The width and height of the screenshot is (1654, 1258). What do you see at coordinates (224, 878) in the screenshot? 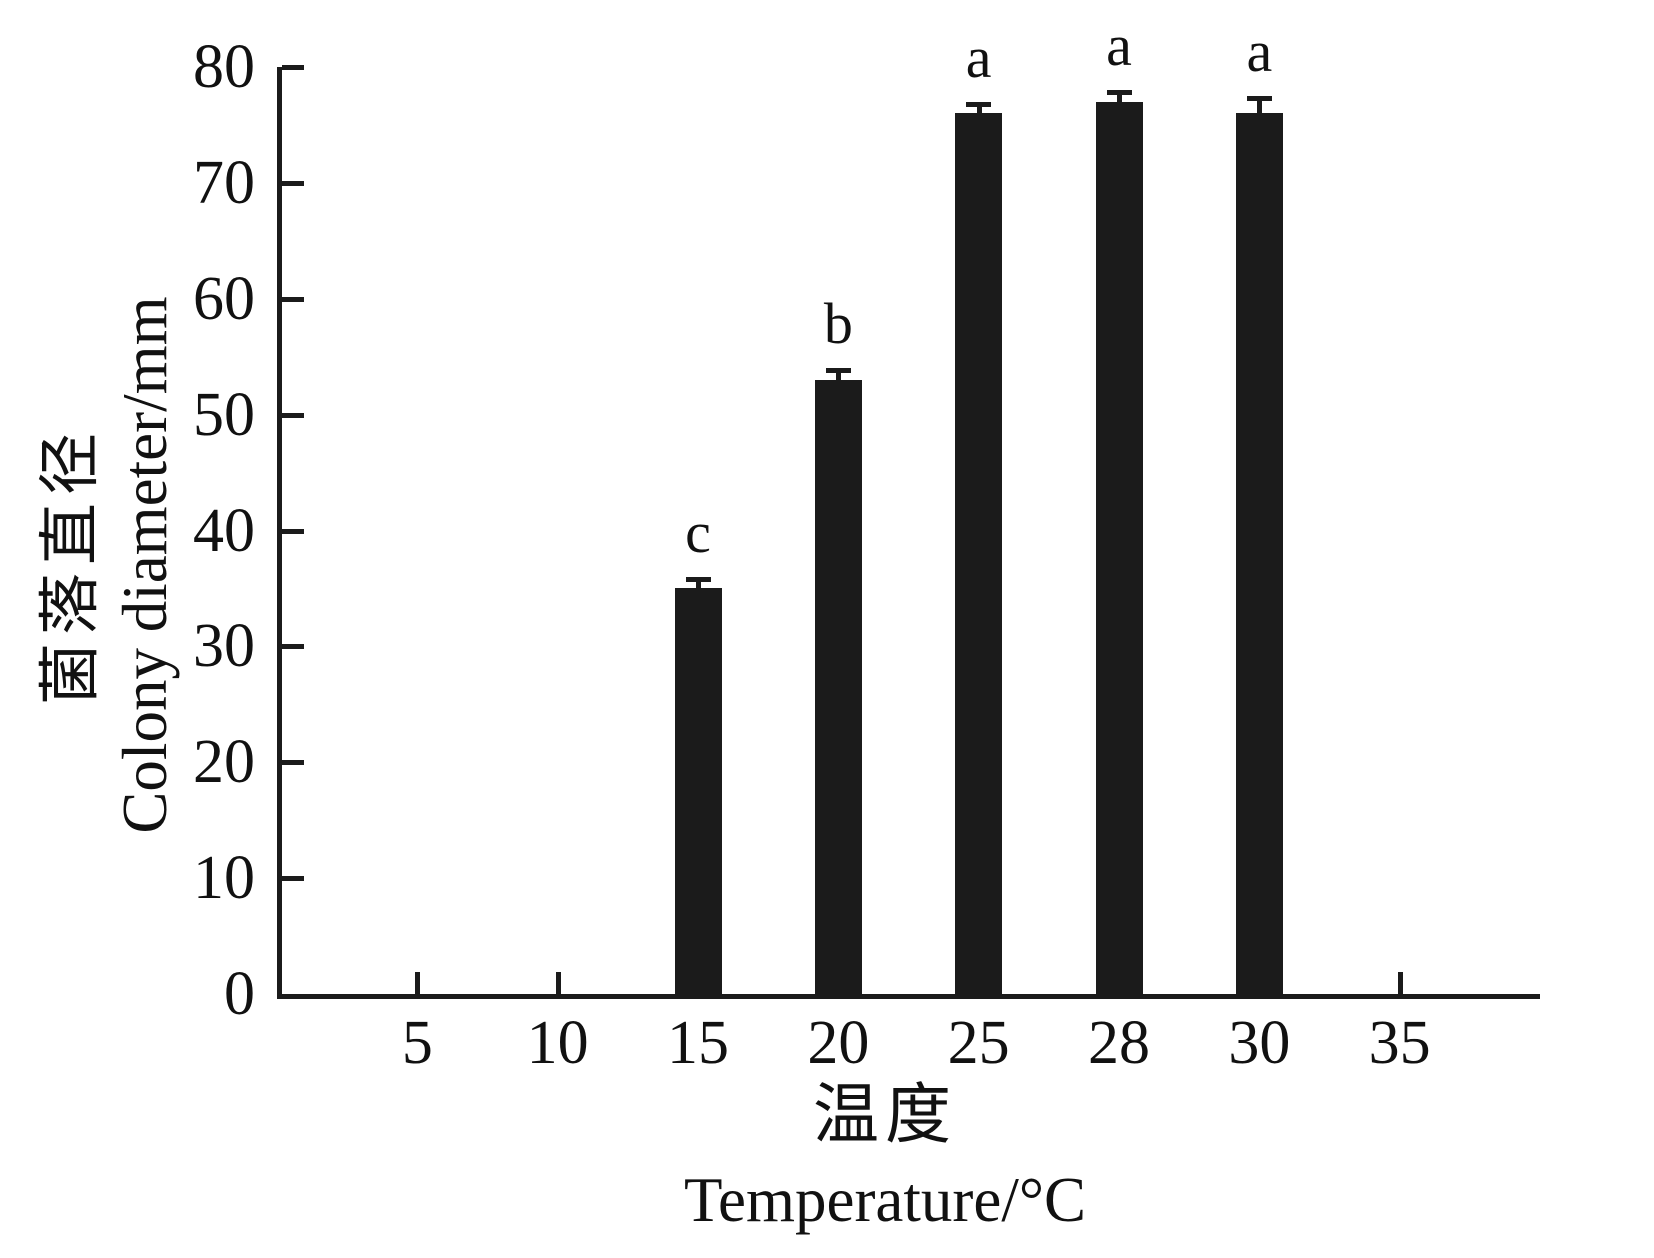
I see `y-tick-label: 10` at bounding box center [224, 878].